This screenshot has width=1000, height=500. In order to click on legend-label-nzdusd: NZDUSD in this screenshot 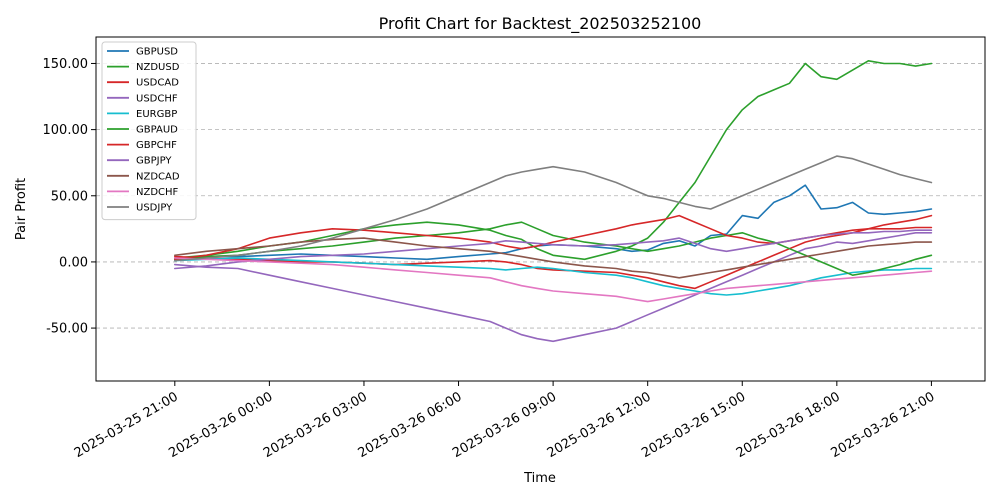, I will do `click(158, 67)`.